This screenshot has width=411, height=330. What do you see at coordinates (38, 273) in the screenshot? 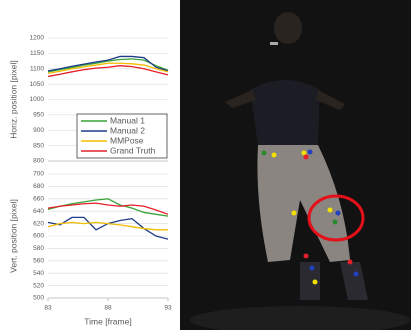
I see `y-tick-label: 540` at bounding box center [38, 273].